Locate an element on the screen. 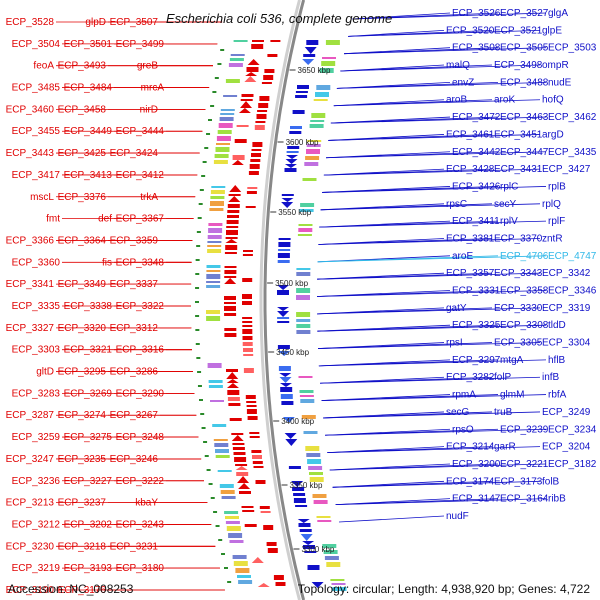  map-title: Escherichia coli 536, complete genome is located at coordinates (279, 18).